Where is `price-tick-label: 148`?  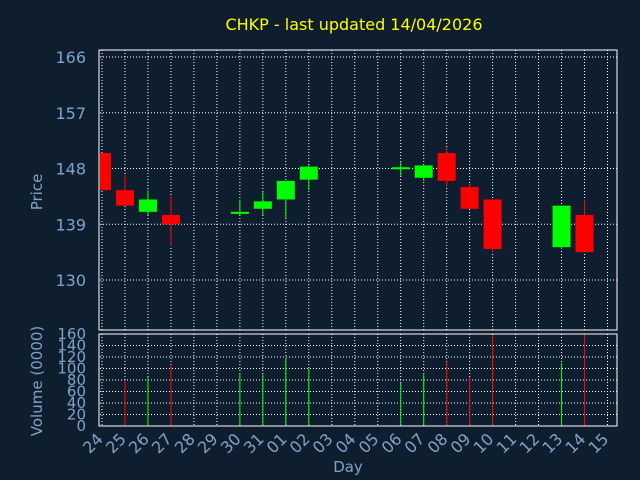 price-tick-label: 148 is located at coordinates (70, 169).